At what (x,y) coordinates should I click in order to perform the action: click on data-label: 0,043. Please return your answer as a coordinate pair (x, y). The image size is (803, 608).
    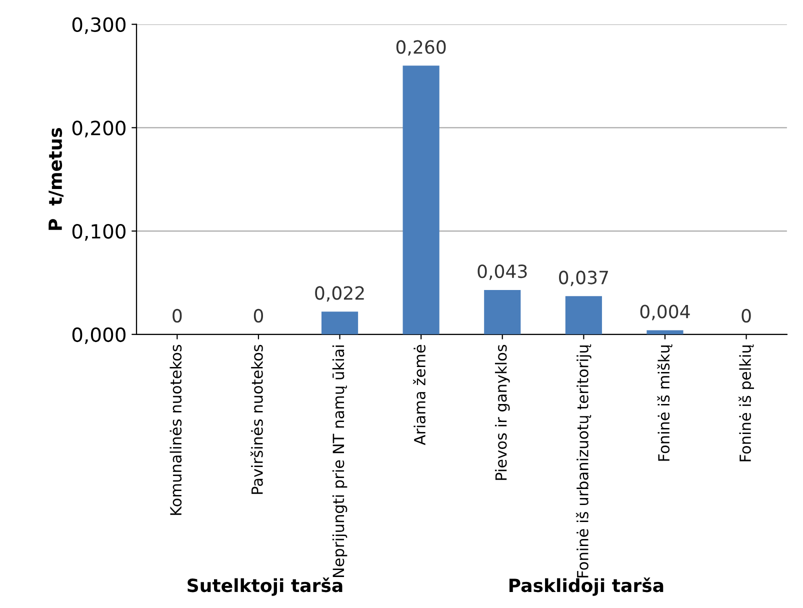
    Looking at the image, I should click on (502, 272).